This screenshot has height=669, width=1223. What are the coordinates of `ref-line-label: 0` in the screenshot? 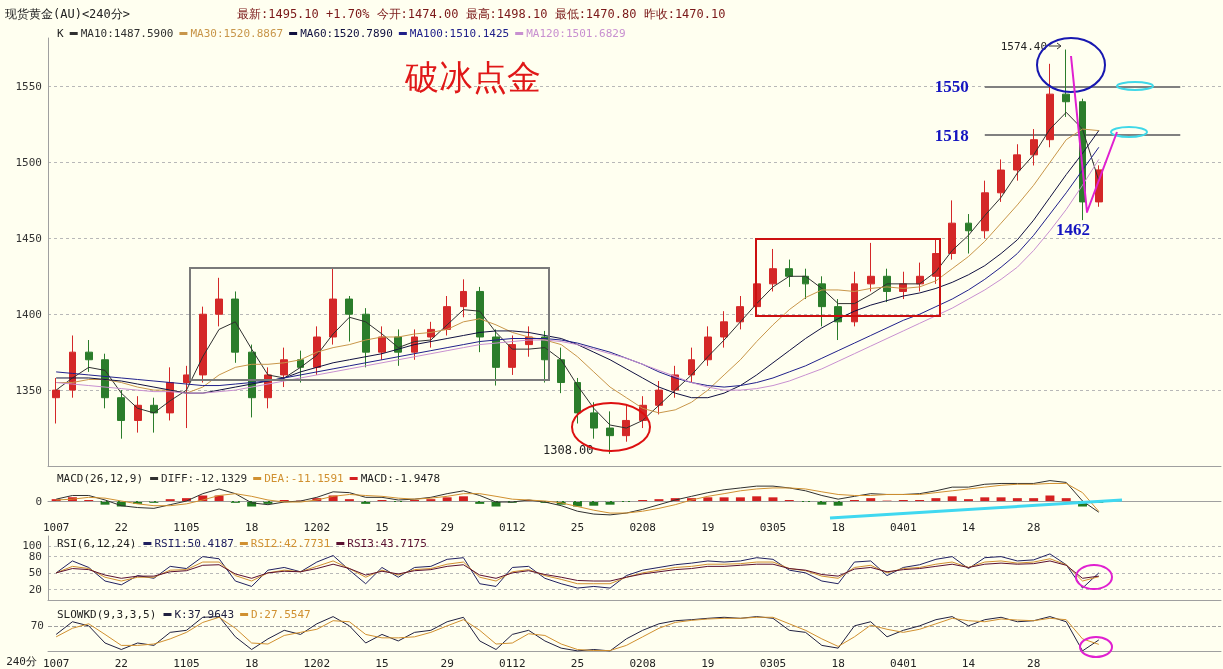 It's located at (38, 501).